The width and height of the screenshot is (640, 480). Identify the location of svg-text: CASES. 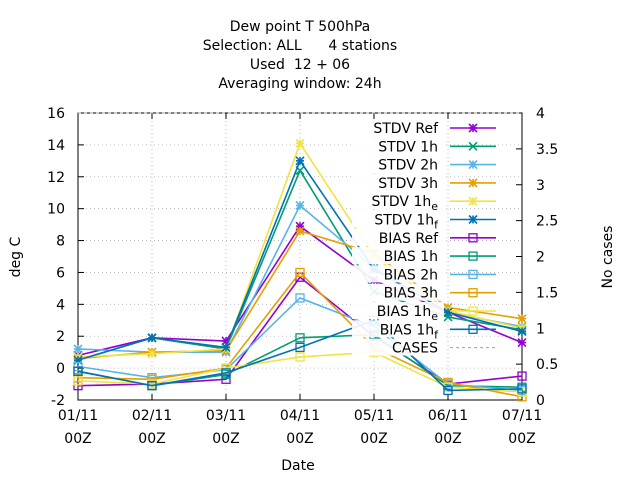
(415, 349).